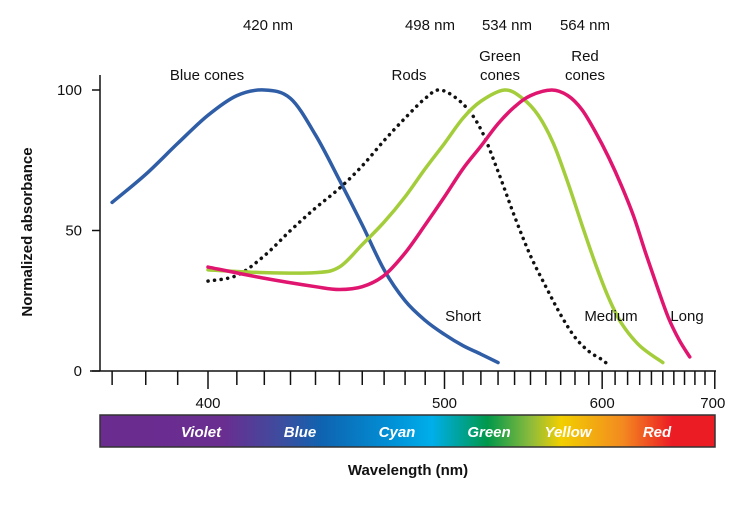 This screenshot has height=506, width=750. Describe the element at coordinates (585, 25) in the screenshot. I see `peak-label: 564 nm` at that location.